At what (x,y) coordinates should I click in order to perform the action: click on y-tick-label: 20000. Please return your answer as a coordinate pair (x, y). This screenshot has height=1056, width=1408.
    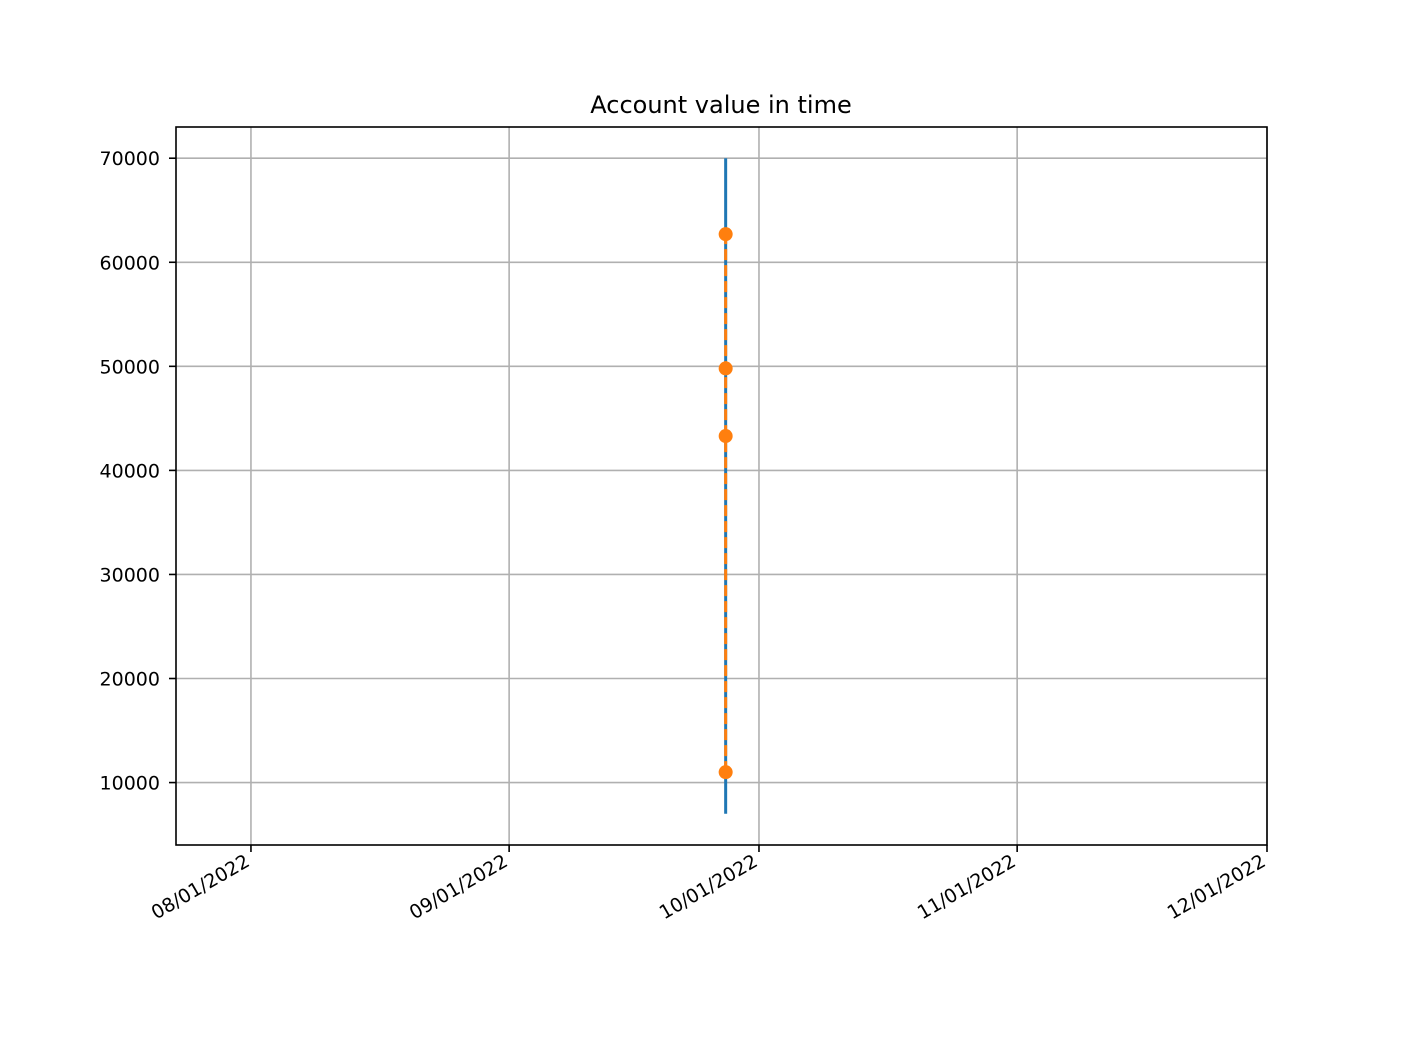
    Looking at the image, I should click on (130, 680).